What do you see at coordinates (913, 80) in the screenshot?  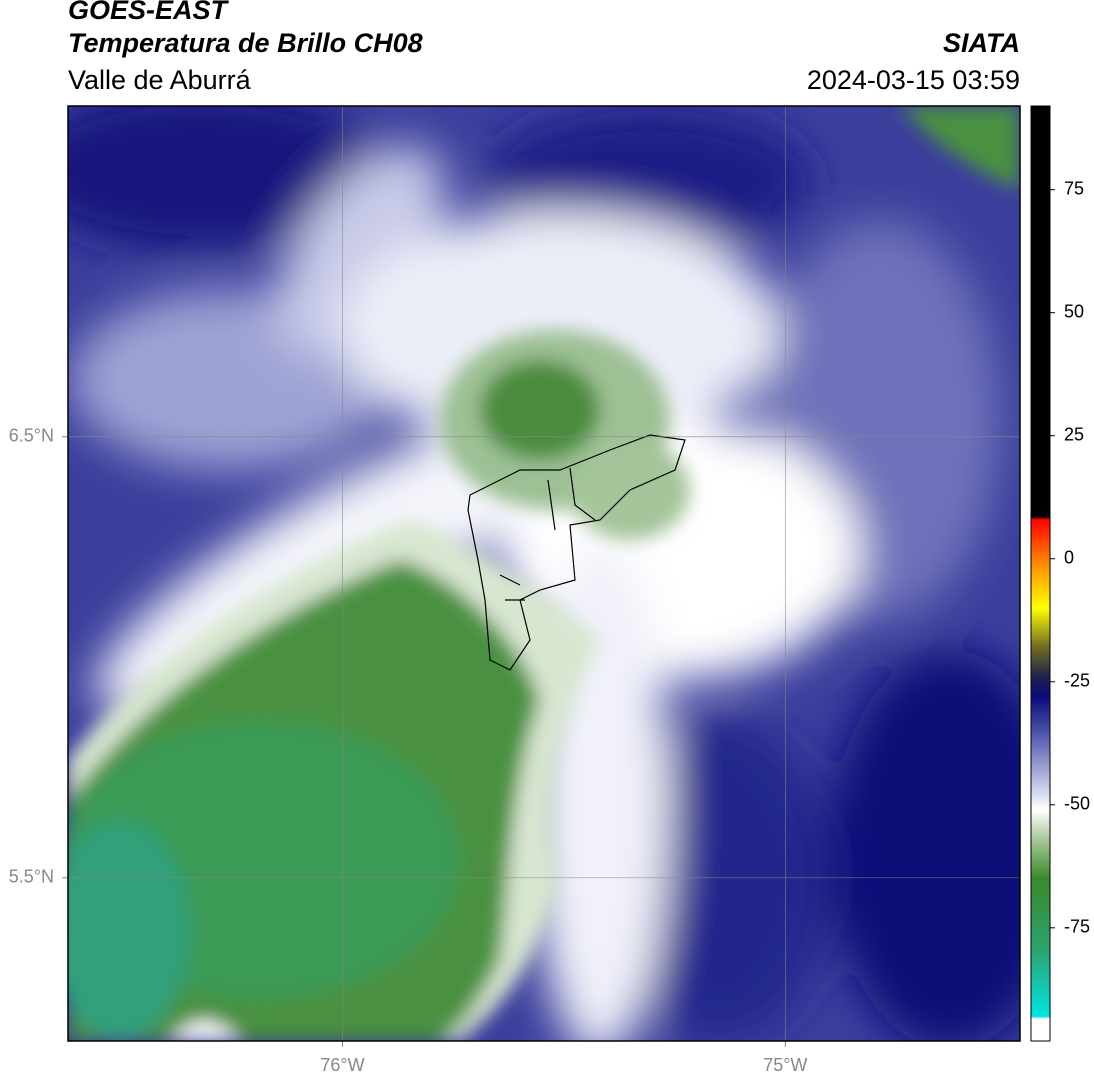 I see `datetime: 2024-03-15 03:59` at bounding box center [913, 80].